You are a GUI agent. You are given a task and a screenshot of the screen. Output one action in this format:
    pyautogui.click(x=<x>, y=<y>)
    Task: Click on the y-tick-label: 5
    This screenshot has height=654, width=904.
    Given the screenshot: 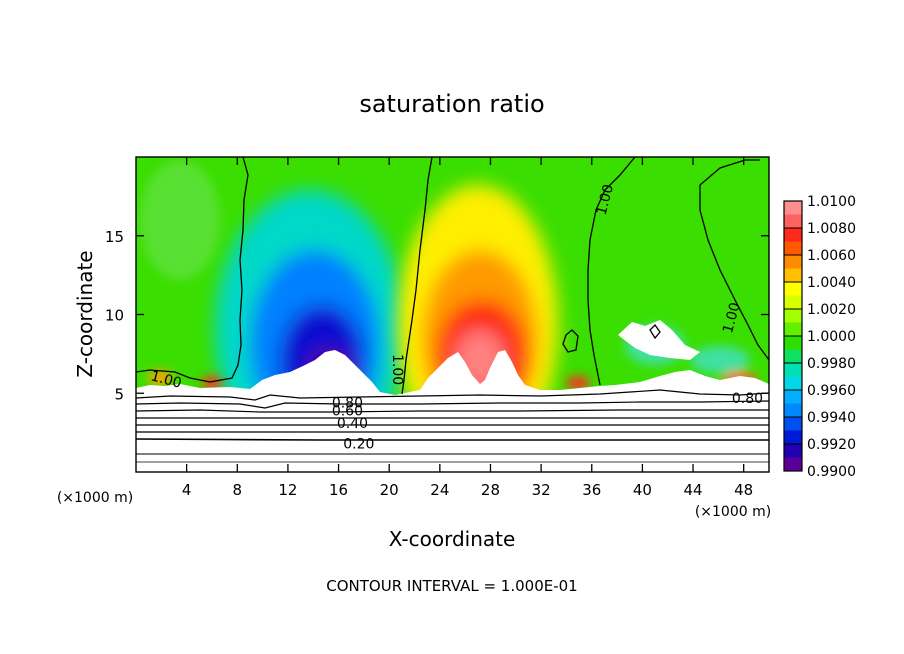 What is the action you would take?
    pyautogui.click(x=119, y=394)
    